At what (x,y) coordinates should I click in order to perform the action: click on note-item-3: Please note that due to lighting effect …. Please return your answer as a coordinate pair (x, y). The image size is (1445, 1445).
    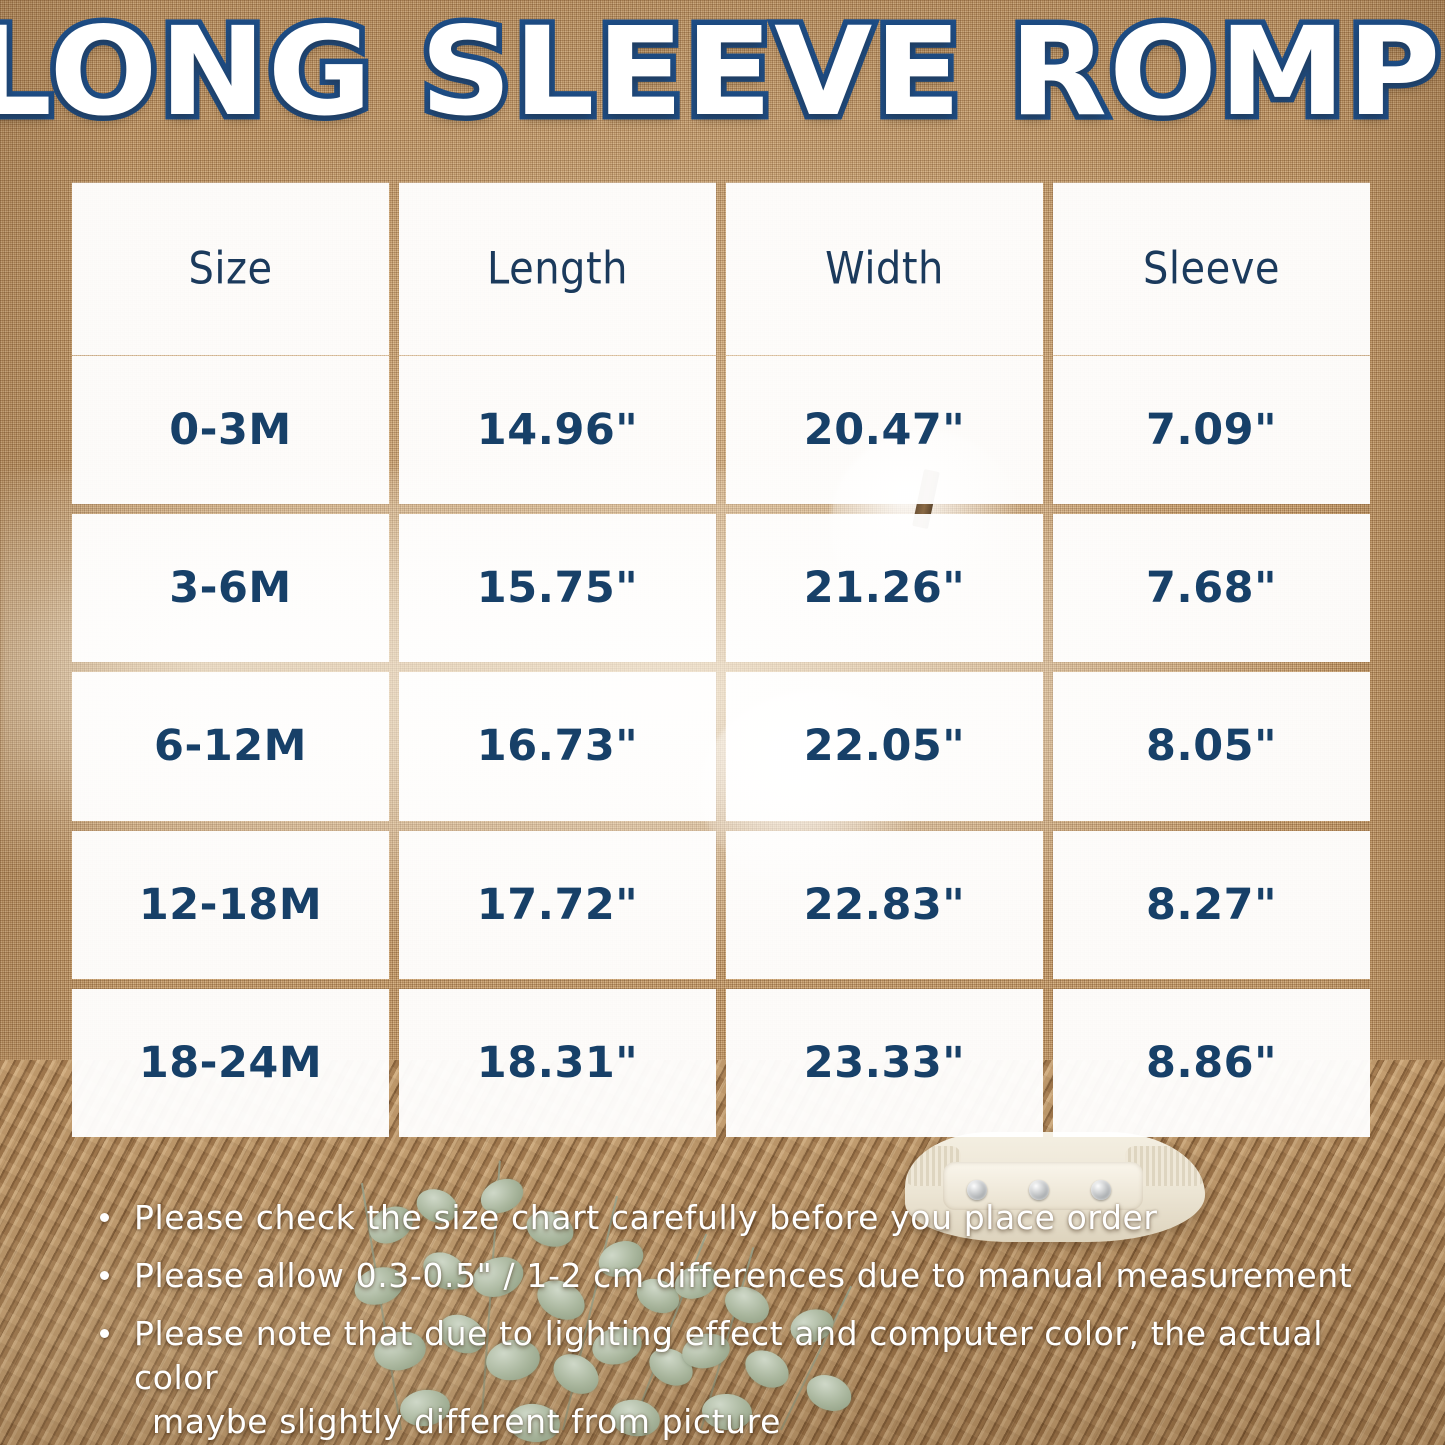
    Looking at the image, I should click on (733, 1378).